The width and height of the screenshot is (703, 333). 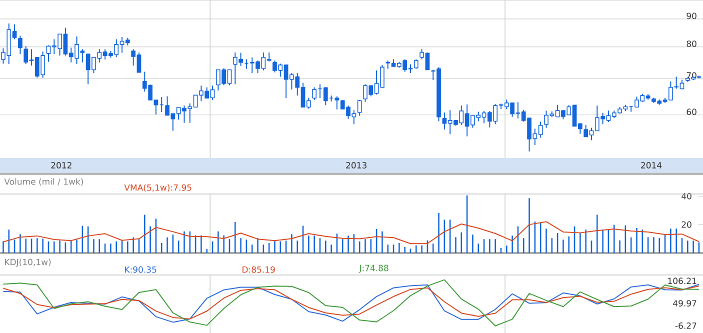 I want to click on text: K:90.35, so click(x=140, y=269).